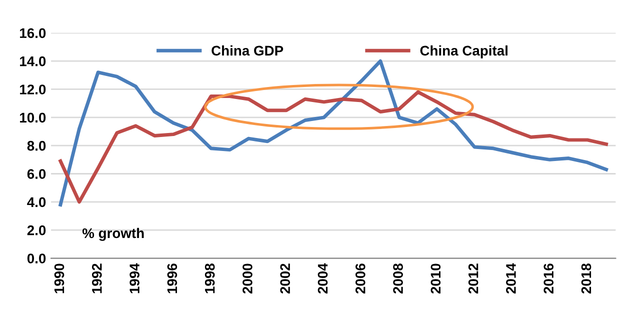 This screenshot has width=638, height=329. Describe the element at coordinates (323, 278) in the screenshot. I see `x-tick-label: 2004` at that location.